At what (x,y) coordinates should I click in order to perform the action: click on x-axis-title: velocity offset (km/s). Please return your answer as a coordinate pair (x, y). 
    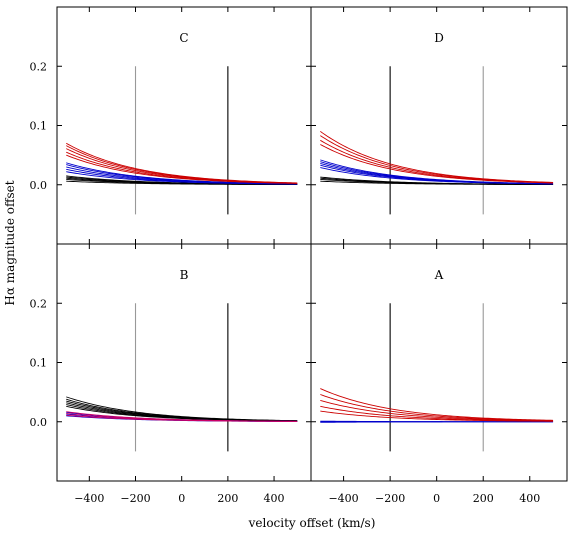
    Looking at the image, I should click on (312, 523).